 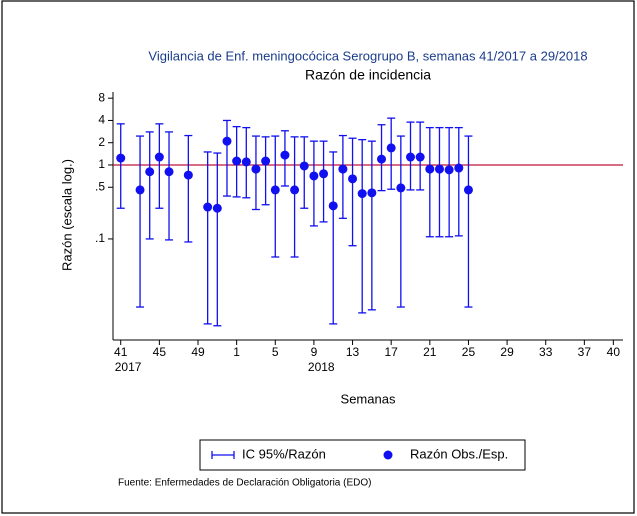 What do you see at coordinates (121, 352) in the screenshot?
I see `x-tick-label: 41` at bounding box center [121, 352].